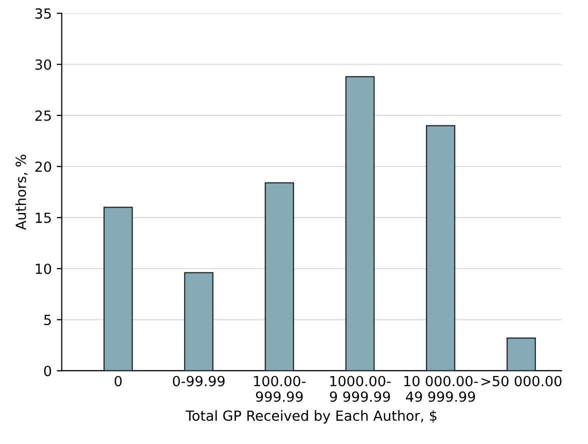  Describe the element at coordinates (311, 417) in the screenshot. I see `x-axis-title: Total GP Received by Each Author, $` at that location.